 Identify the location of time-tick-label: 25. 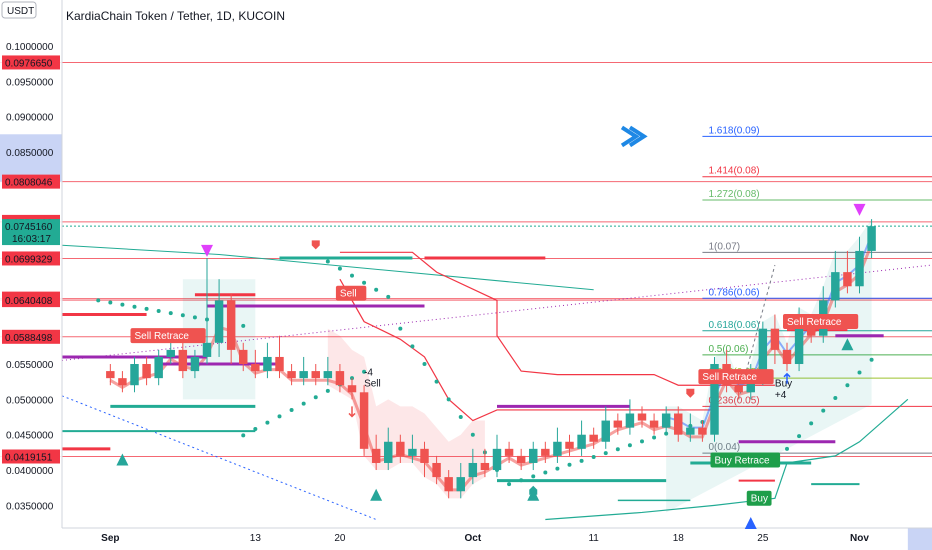
(763, 538).